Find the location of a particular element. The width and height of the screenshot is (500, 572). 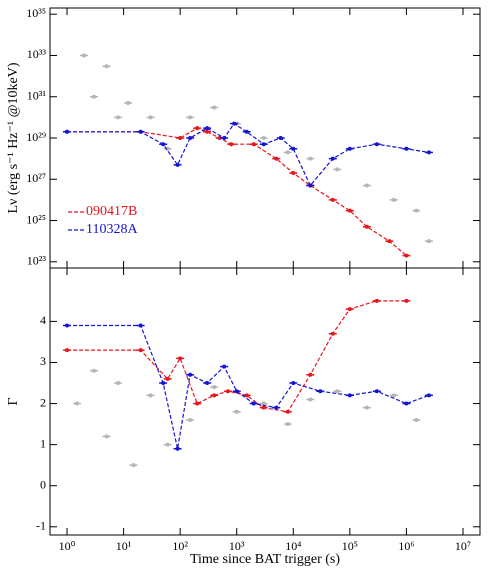

legend-label: 090417B is located at coordinates (111, 211).